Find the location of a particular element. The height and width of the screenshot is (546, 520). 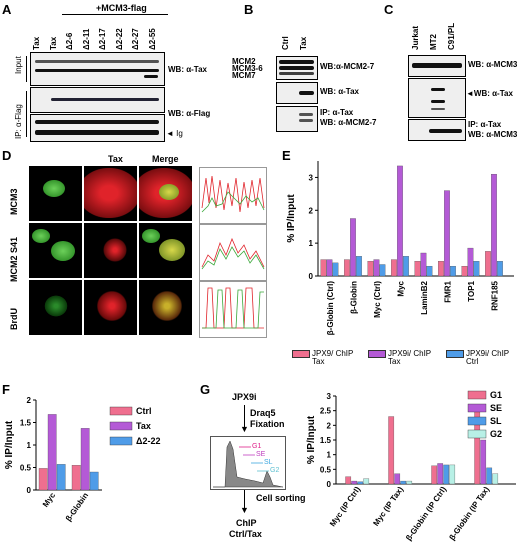

micrograph-mcm3-tax is located at coordinates (110, 193).